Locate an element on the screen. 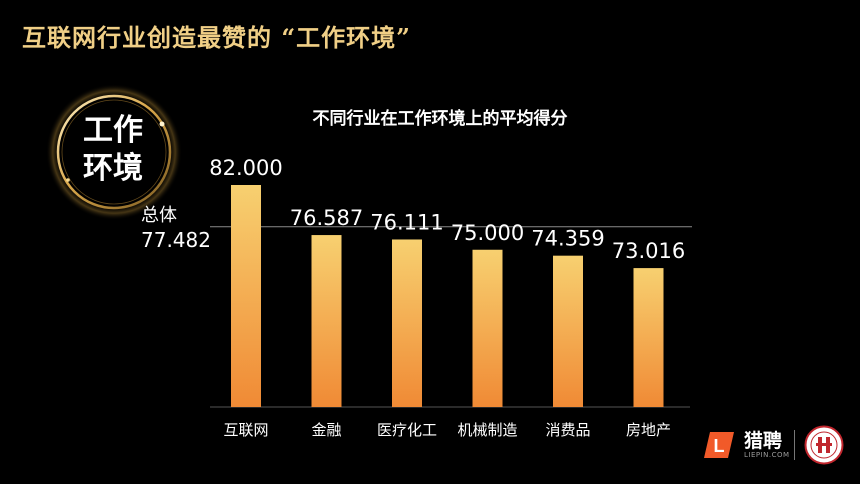 Image resolution: width=860 pixels, height=484 pixels. brand-name: 猎聘 is located at coordinates (763, 441).